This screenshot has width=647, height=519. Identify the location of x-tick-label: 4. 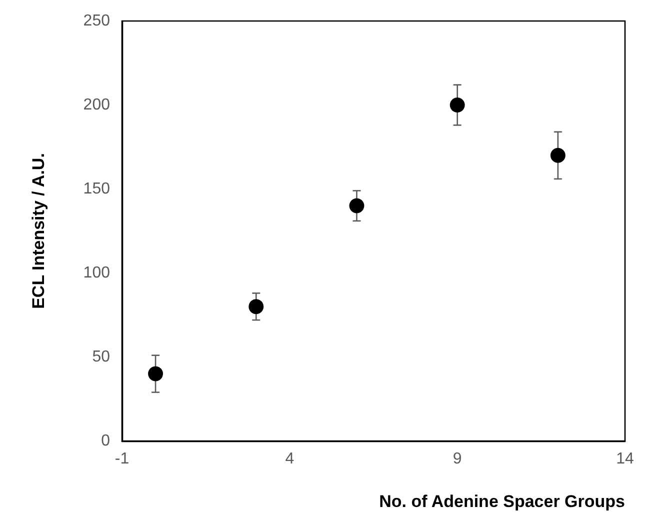
(289, 459).